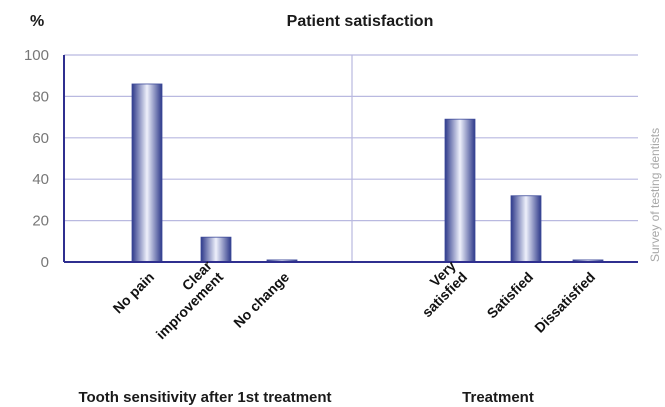 Image resolution: width=665 pixels, height=407 pixels. I want to click on y-tick-label: 40, so click(40, 179).